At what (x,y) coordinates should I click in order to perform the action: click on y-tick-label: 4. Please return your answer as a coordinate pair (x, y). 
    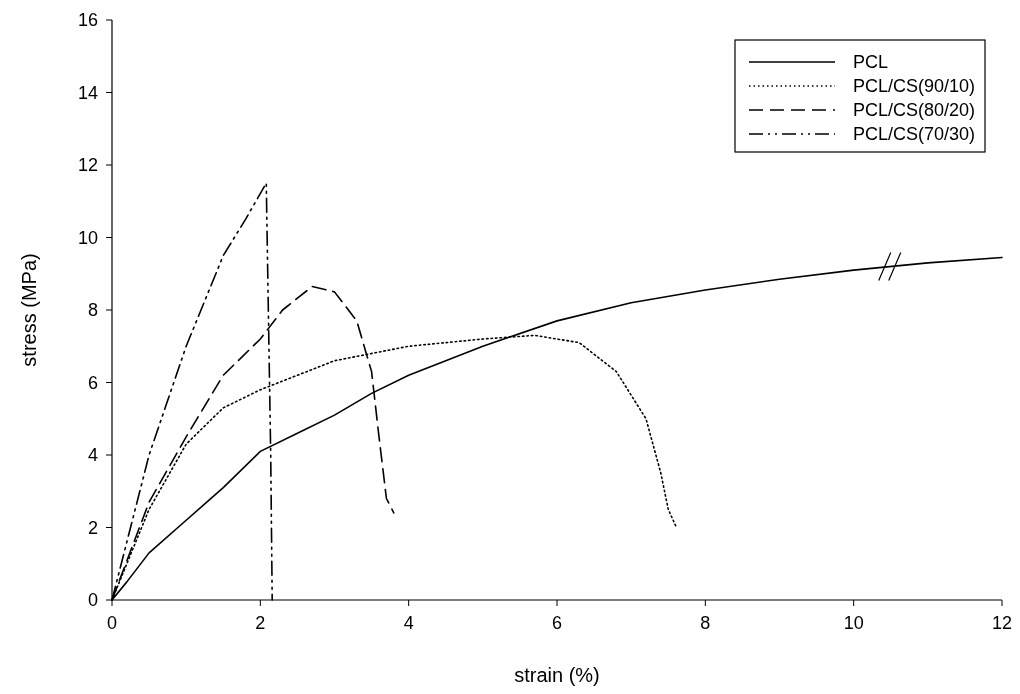
    Looking at the image, I should click on (92, 455).